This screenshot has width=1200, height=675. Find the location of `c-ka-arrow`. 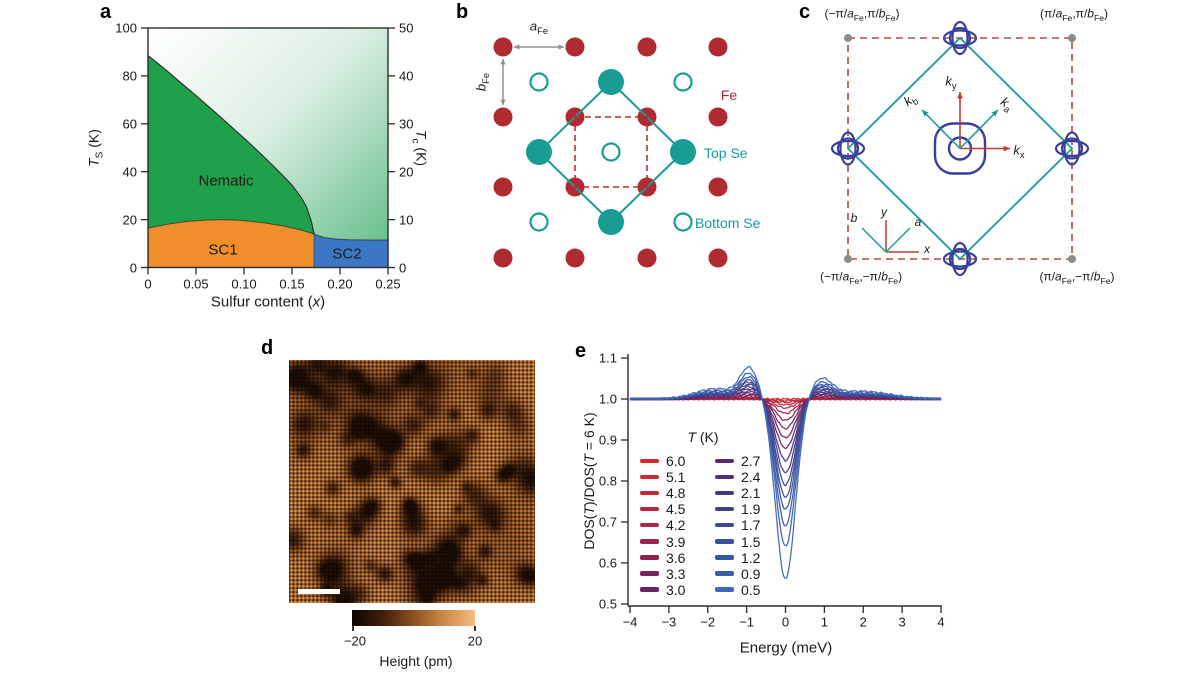

c-ka-arrow is located at coordinates (979, 129).